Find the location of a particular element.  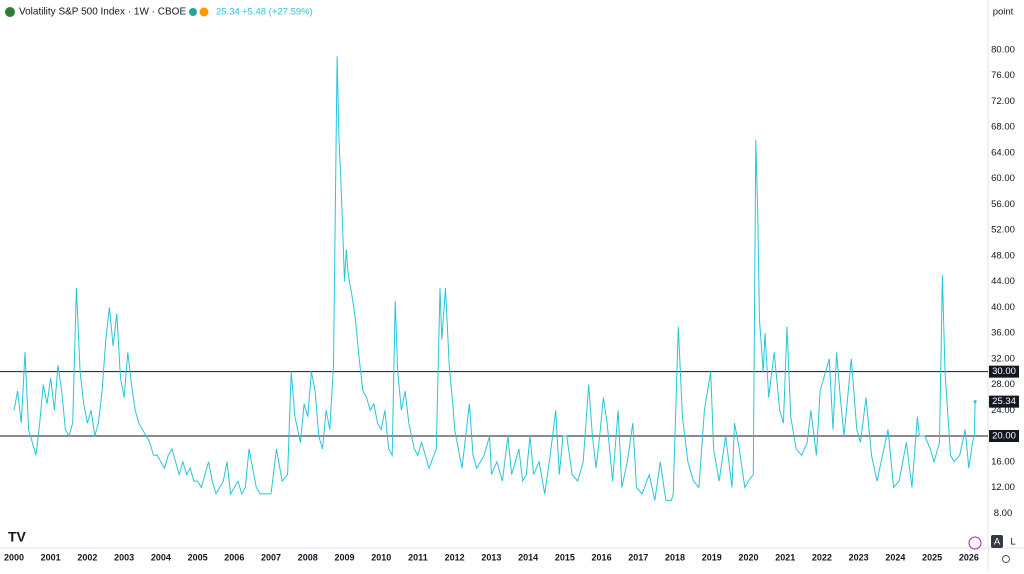

price-tag: 20.00 is located at coordinates (1004, 436).